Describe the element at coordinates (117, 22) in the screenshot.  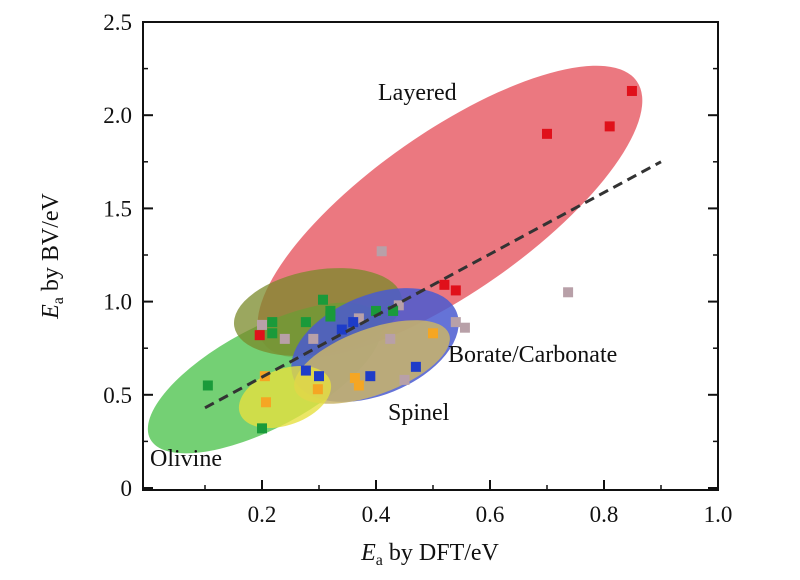
I see `y-tick-label: 2.5` at that location.